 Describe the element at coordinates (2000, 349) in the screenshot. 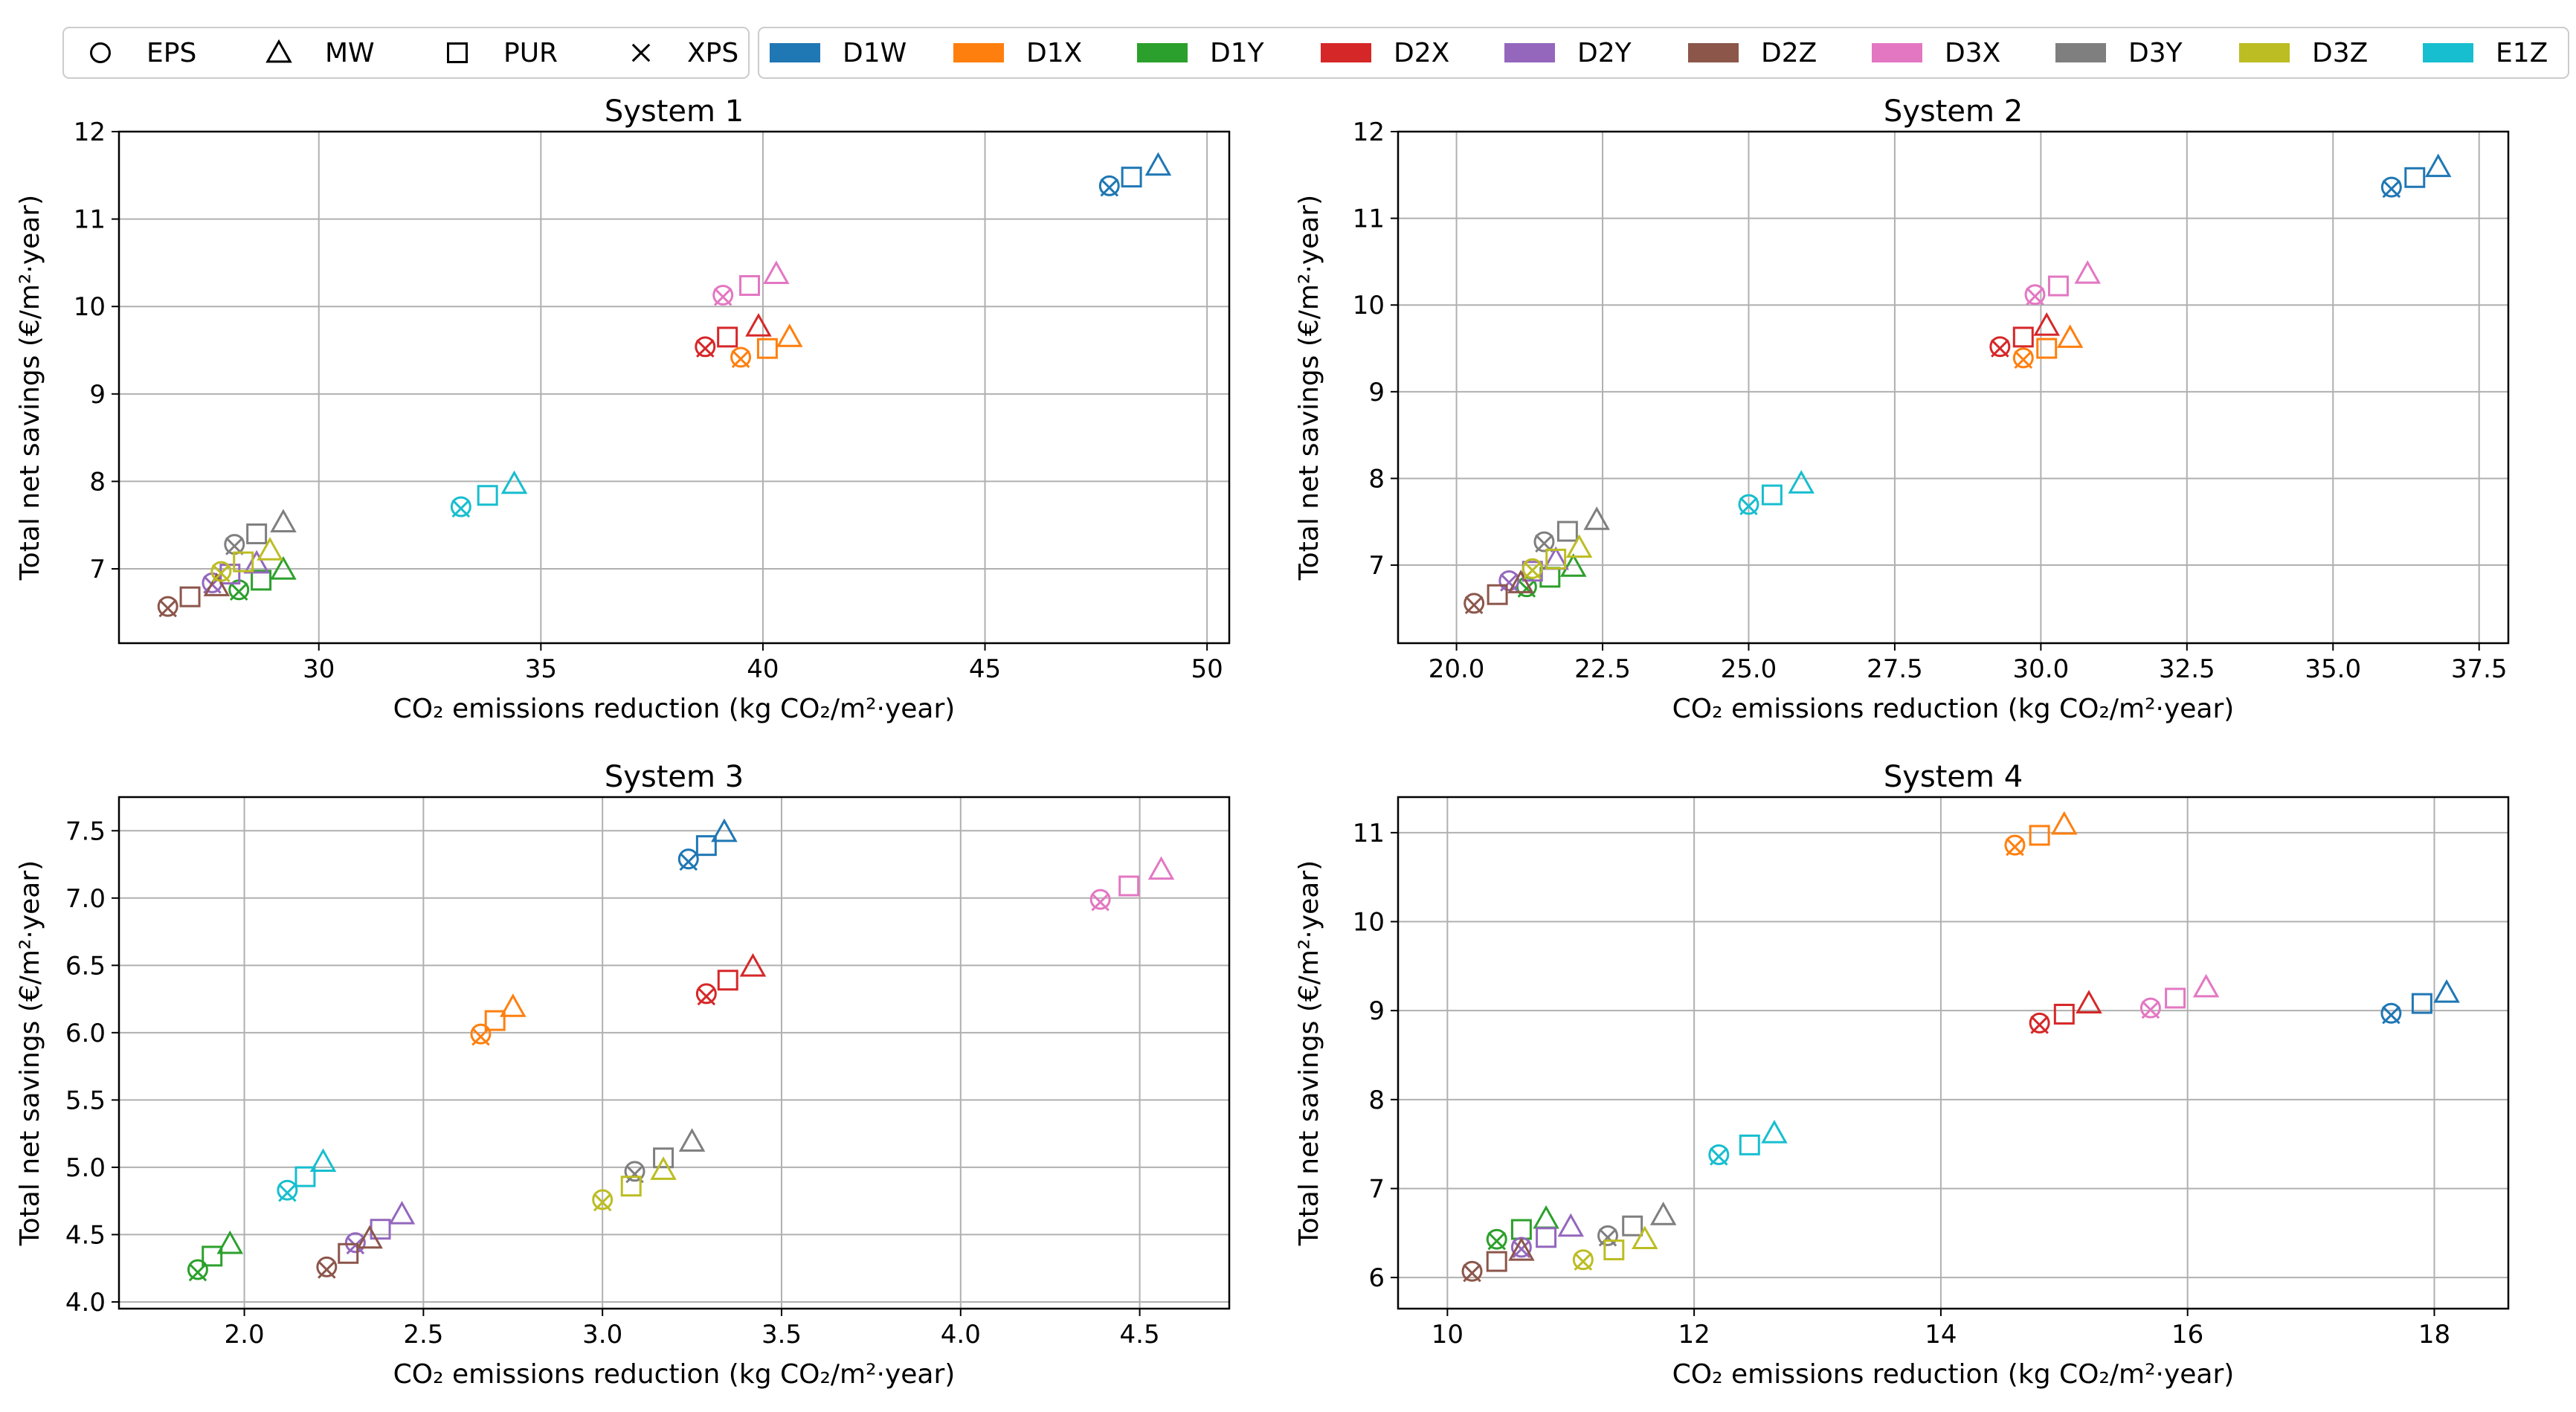

I see `point-d2x-xps` at that location.